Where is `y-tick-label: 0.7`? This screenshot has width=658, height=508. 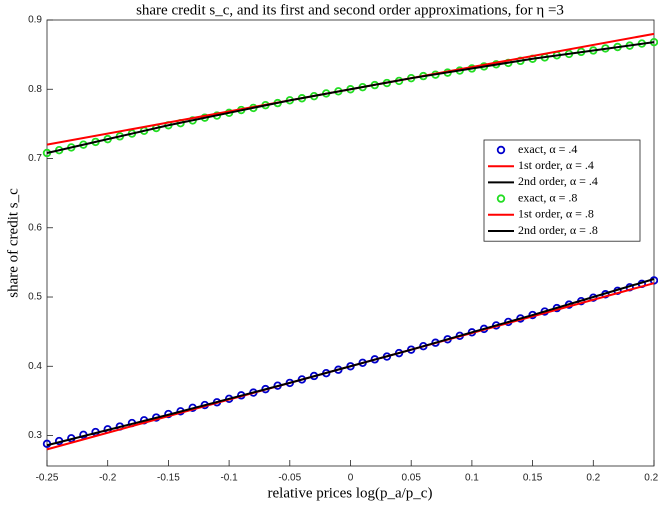
y-tick-label: 0.7 is located at coordinates (35, 158).